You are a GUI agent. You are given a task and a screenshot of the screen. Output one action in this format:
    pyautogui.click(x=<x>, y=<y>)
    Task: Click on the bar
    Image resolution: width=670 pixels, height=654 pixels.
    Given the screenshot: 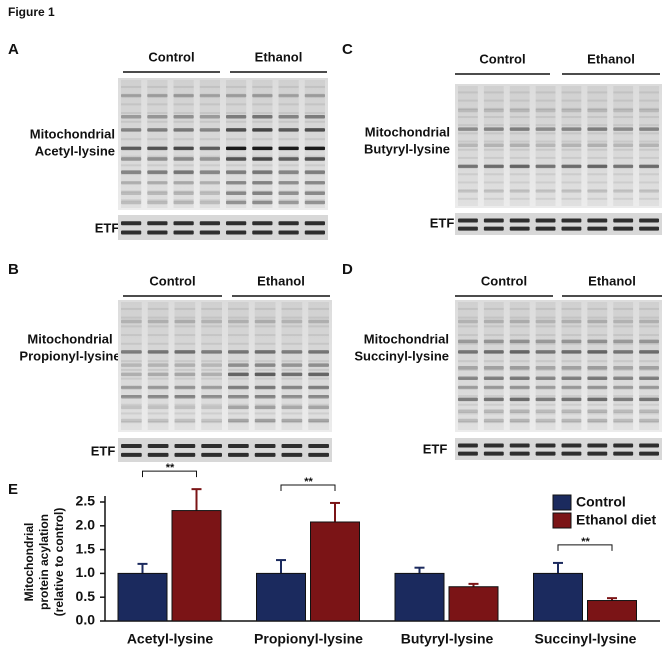 What is the action you would take?
    pyautogui.click(x=558, y=597)
    